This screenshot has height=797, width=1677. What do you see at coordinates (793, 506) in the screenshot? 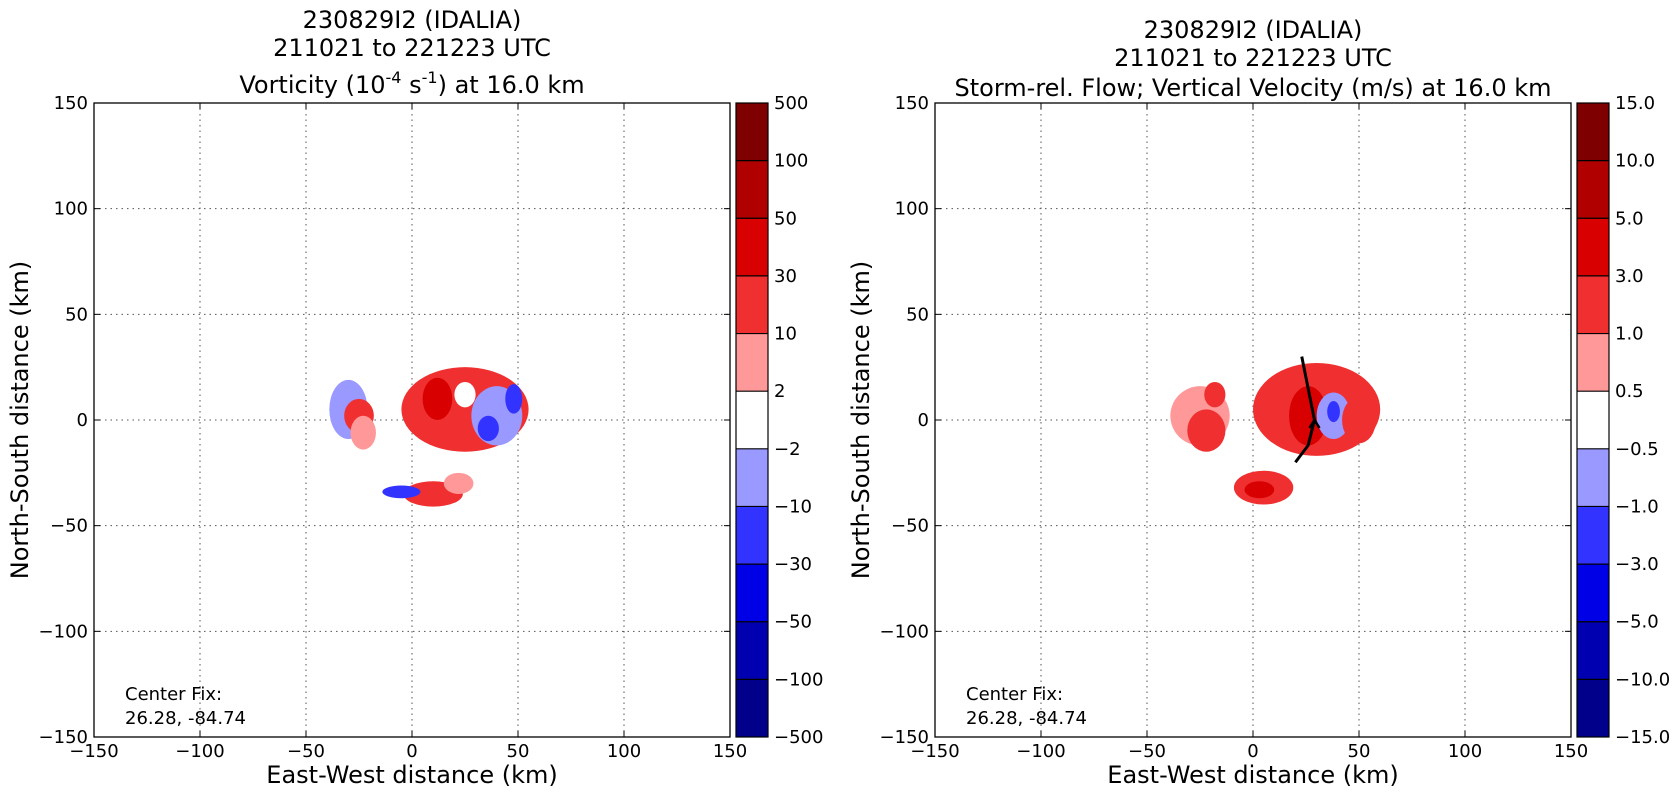
I see `vorticity-colorbar-label: −10` at bounding box center [793, 506].